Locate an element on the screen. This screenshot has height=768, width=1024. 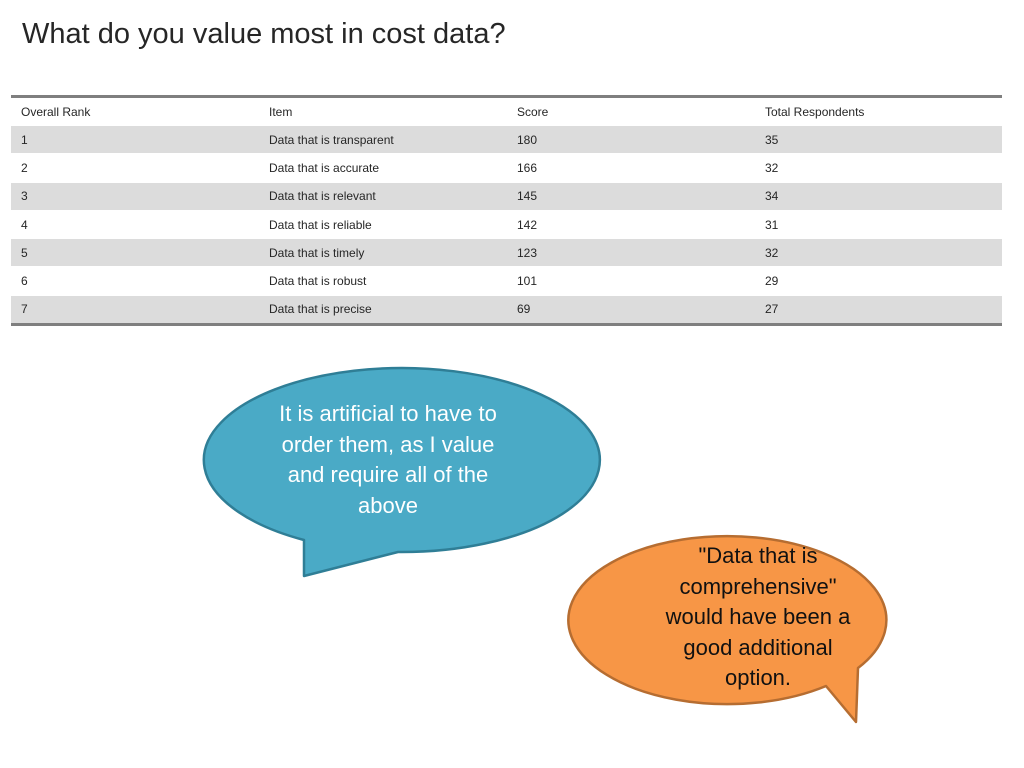
cell-respondents: 27 is located at coordinates (772, 309).